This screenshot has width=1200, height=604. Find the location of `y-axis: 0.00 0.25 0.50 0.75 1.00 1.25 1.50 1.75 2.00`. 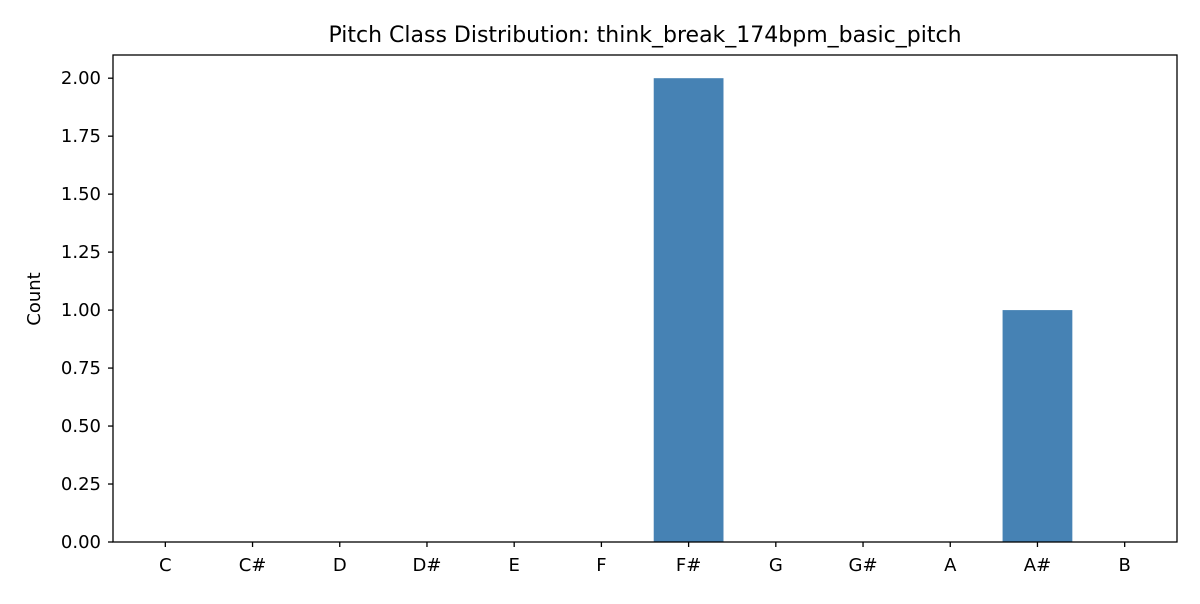

y-axis: 0.00 0.25 0.50 0.75 1.00 1.25 1.50 1.75 2.00 is located at coordinates (87, 310).